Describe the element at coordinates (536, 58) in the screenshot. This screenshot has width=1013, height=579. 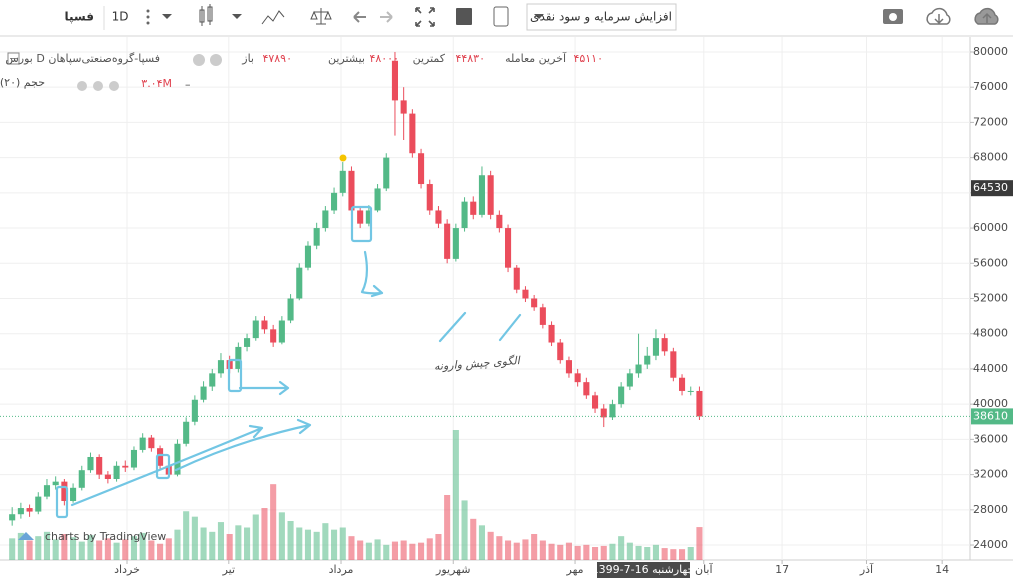
I see `legend-last-label: آخرین معامله` at that location.